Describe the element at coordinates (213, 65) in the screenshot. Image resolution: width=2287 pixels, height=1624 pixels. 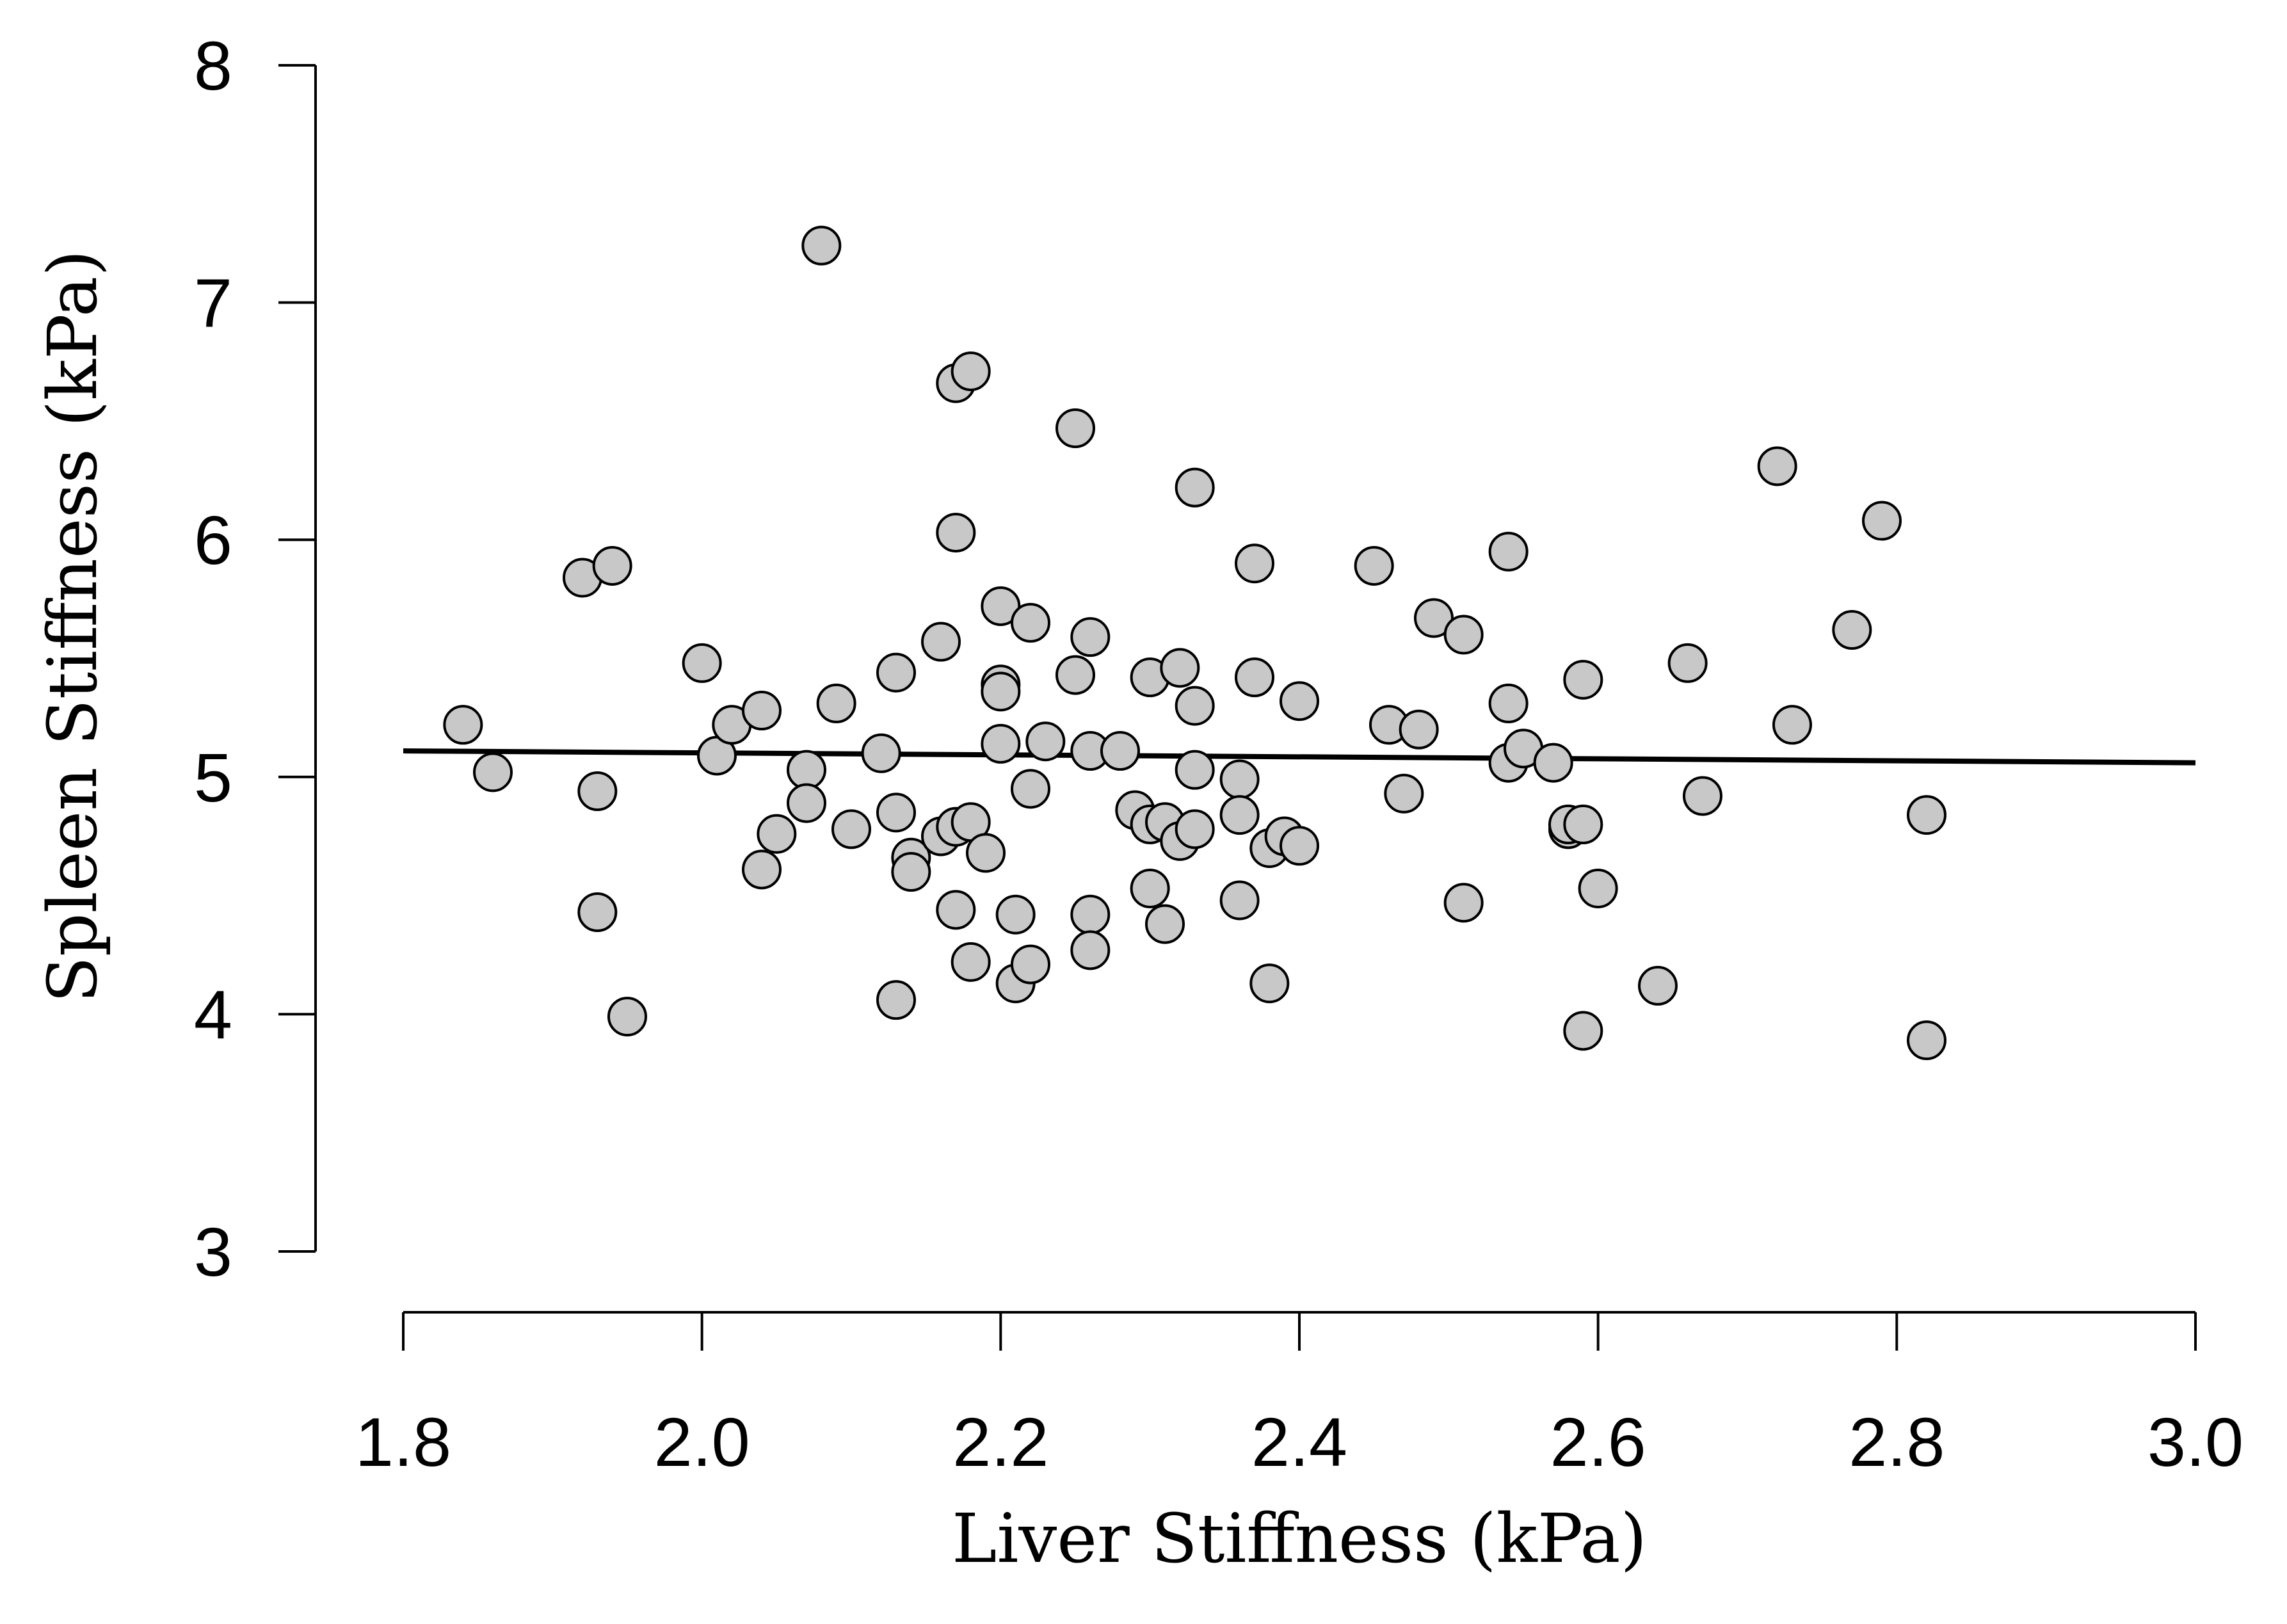
I see `y-tick-label: 8` at that location.